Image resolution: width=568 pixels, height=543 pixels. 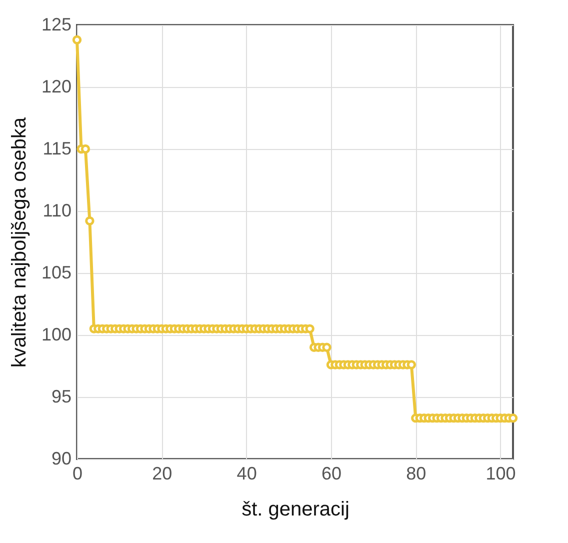 What do you see at coordinates (331, 474) in the screenshot?
I see `x-tick-label: 60` at bounding box center [331, 474].